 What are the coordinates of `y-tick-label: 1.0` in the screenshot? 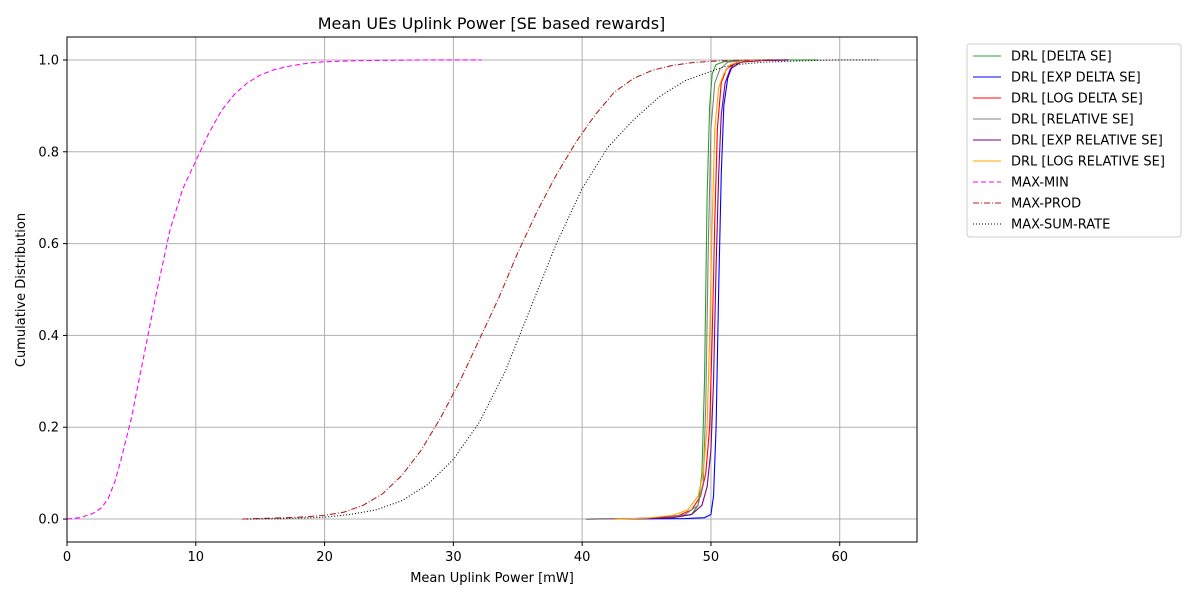 It's located at (48, 60).